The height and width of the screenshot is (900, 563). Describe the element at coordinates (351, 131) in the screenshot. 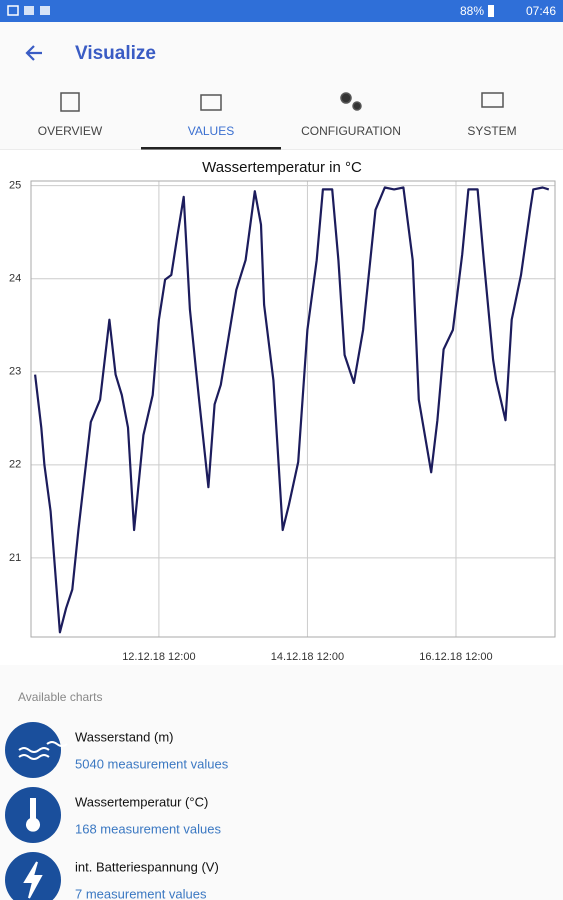

I see `tab-label: CONFIGURATION` at that location.